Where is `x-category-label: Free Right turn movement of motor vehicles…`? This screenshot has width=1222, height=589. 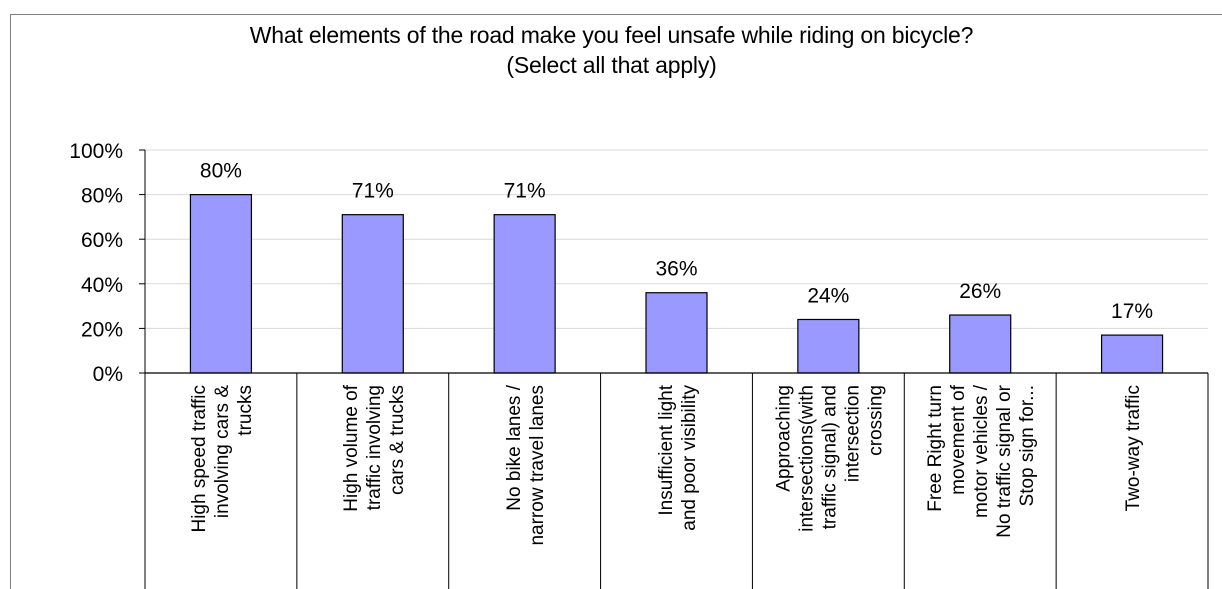
x-category-label: Free Right turn movement of motor vehicles… is located at coordinates (981, 461).